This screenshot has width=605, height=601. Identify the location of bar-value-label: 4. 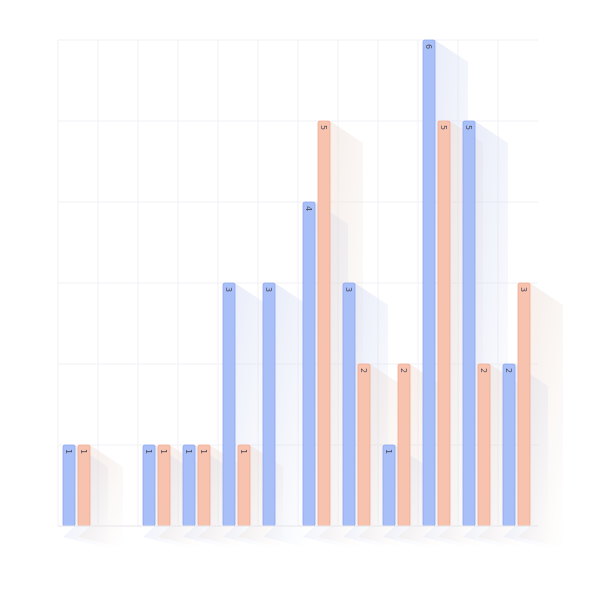
(308, 208).